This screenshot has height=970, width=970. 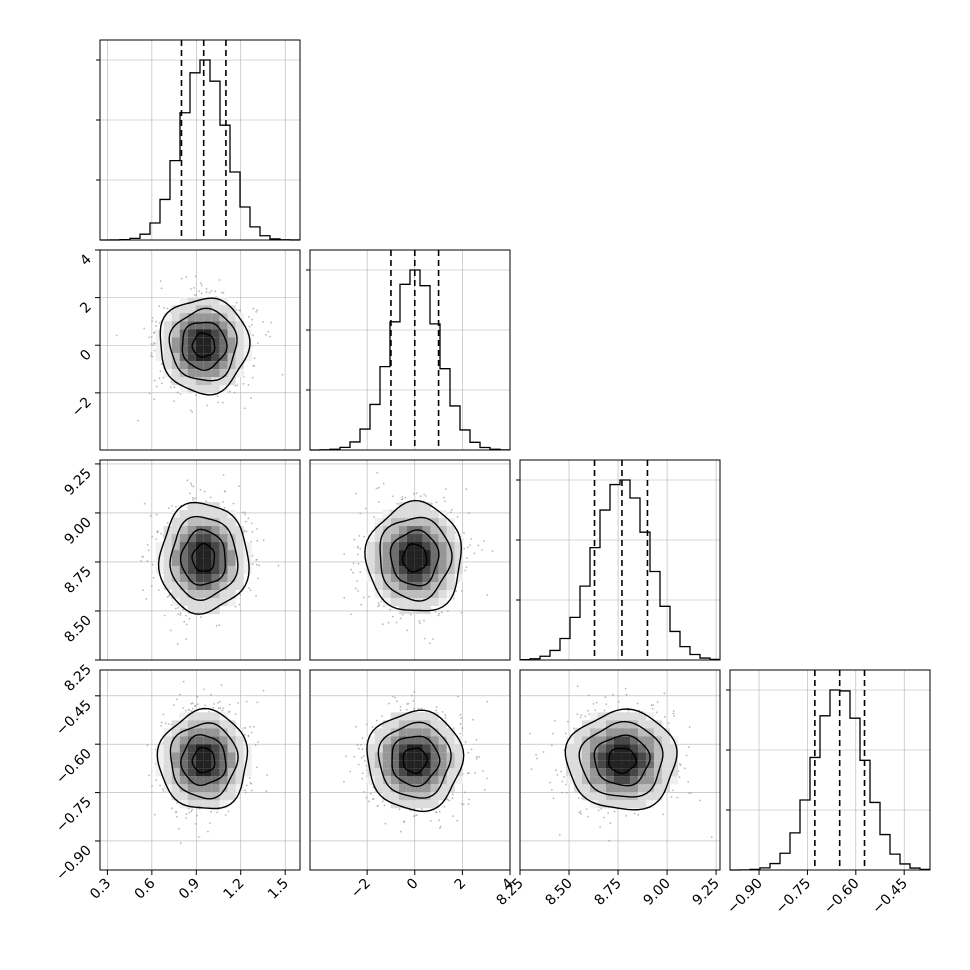 I want to click on x-tick-label-0-0: 0.3, so click(x=100, y=889).